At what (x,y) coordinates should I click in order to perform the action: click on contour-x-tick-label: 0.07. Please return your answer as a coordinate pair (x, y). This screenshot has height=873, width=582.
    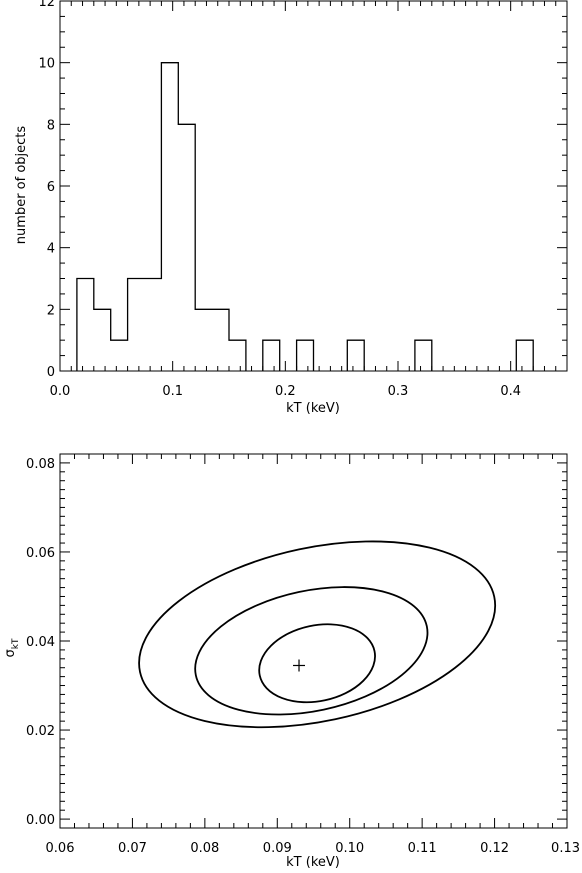
    Looking at the image, I should click on (132, 848).